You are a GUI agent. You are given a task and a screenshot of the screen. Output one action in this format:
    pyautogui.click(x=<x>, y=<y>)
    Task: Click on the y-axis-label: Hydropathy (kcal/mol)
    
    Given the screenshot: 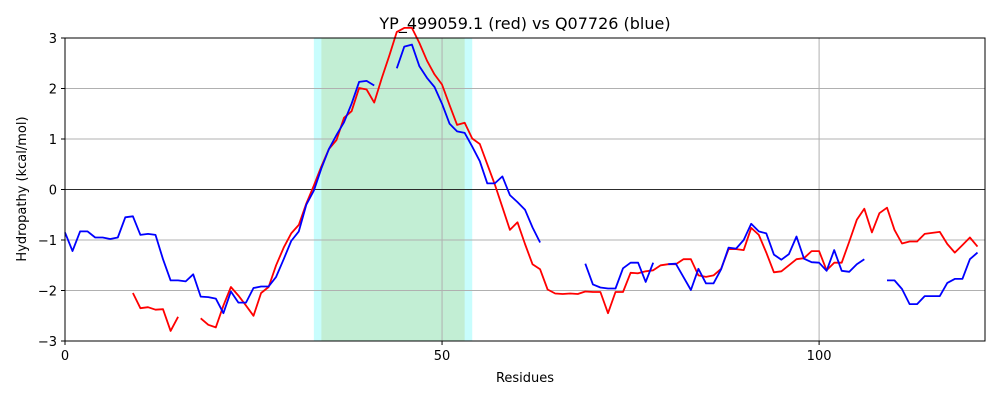 What is the action you would take?
    pyautogui.click(x=22, y=188)
    